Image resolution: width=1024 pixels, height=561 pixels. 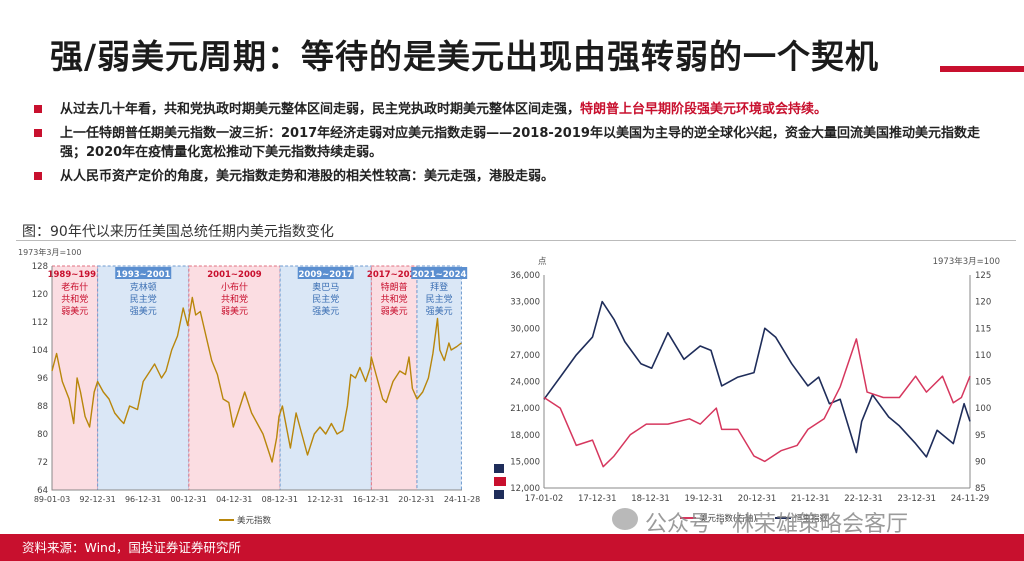 I want to click on y-tick-label-left: 30,000, so click(x=525, y=329).